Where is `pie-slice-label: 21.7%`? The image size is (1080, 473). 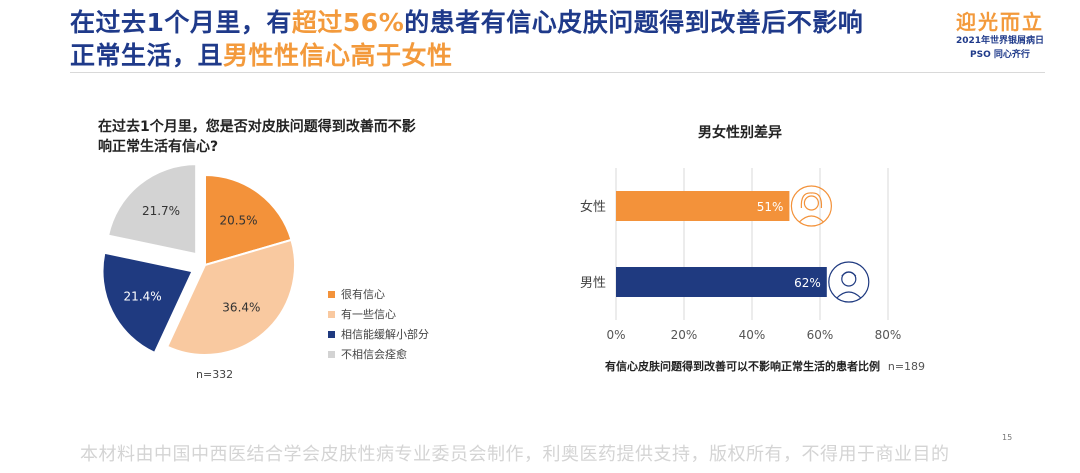 pie-slice-label: 21.7% is located at coordinates (161, 211).